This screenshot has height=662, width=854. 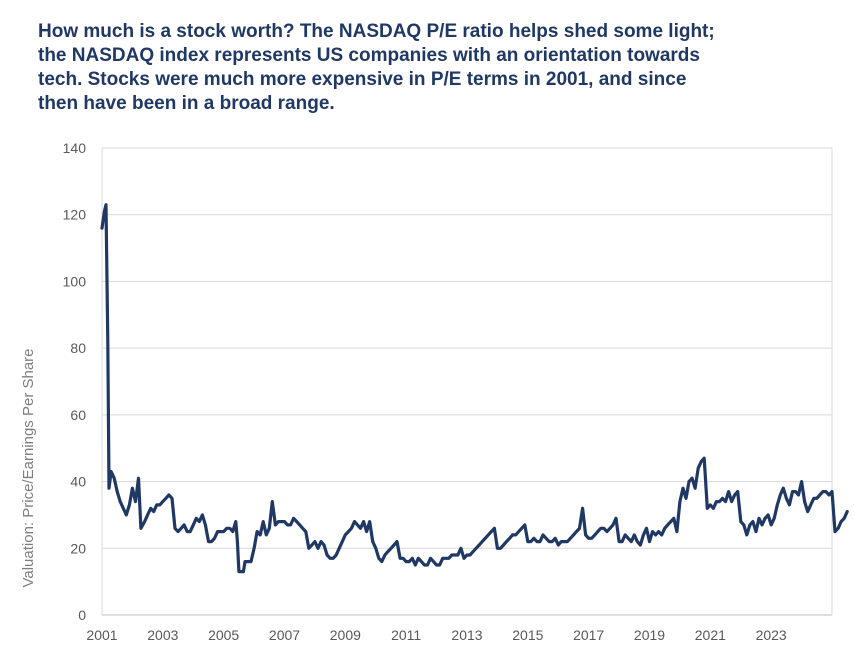 What do you see at coordinates (75, 215) in the screenshot?
I see `y-tick-label: 120` at bounding box center [75, 215].